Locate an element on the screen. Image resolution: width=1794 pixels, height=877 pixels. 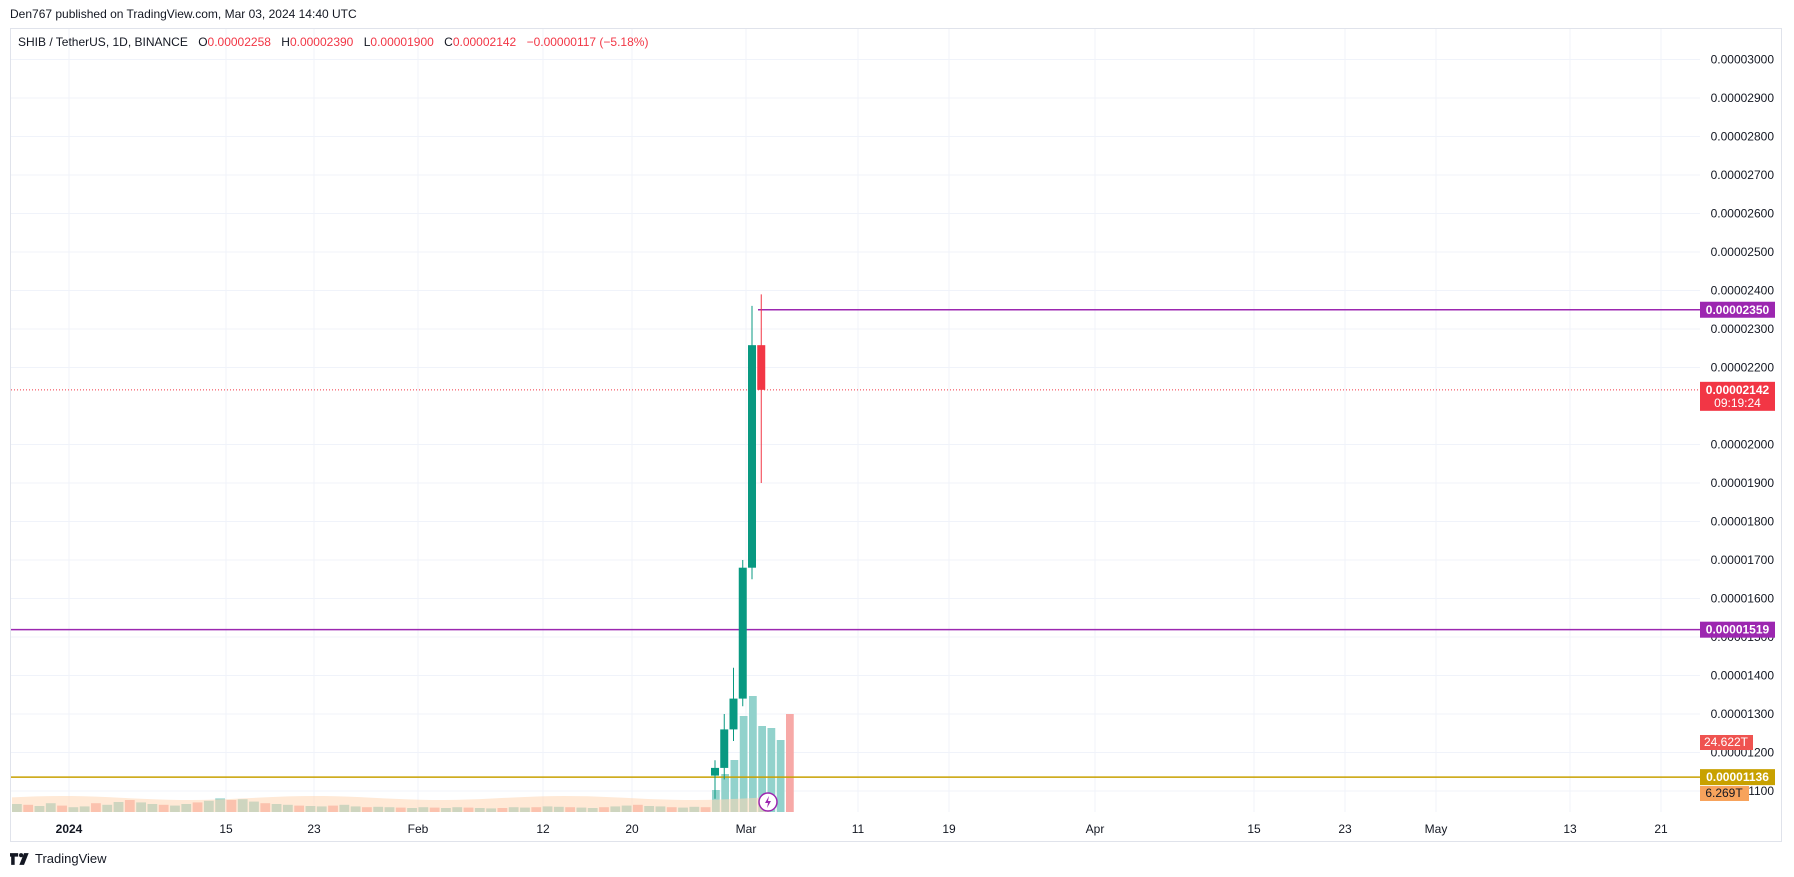
level-price-label: 0.00001519 is located at coordinates (1738, 630).